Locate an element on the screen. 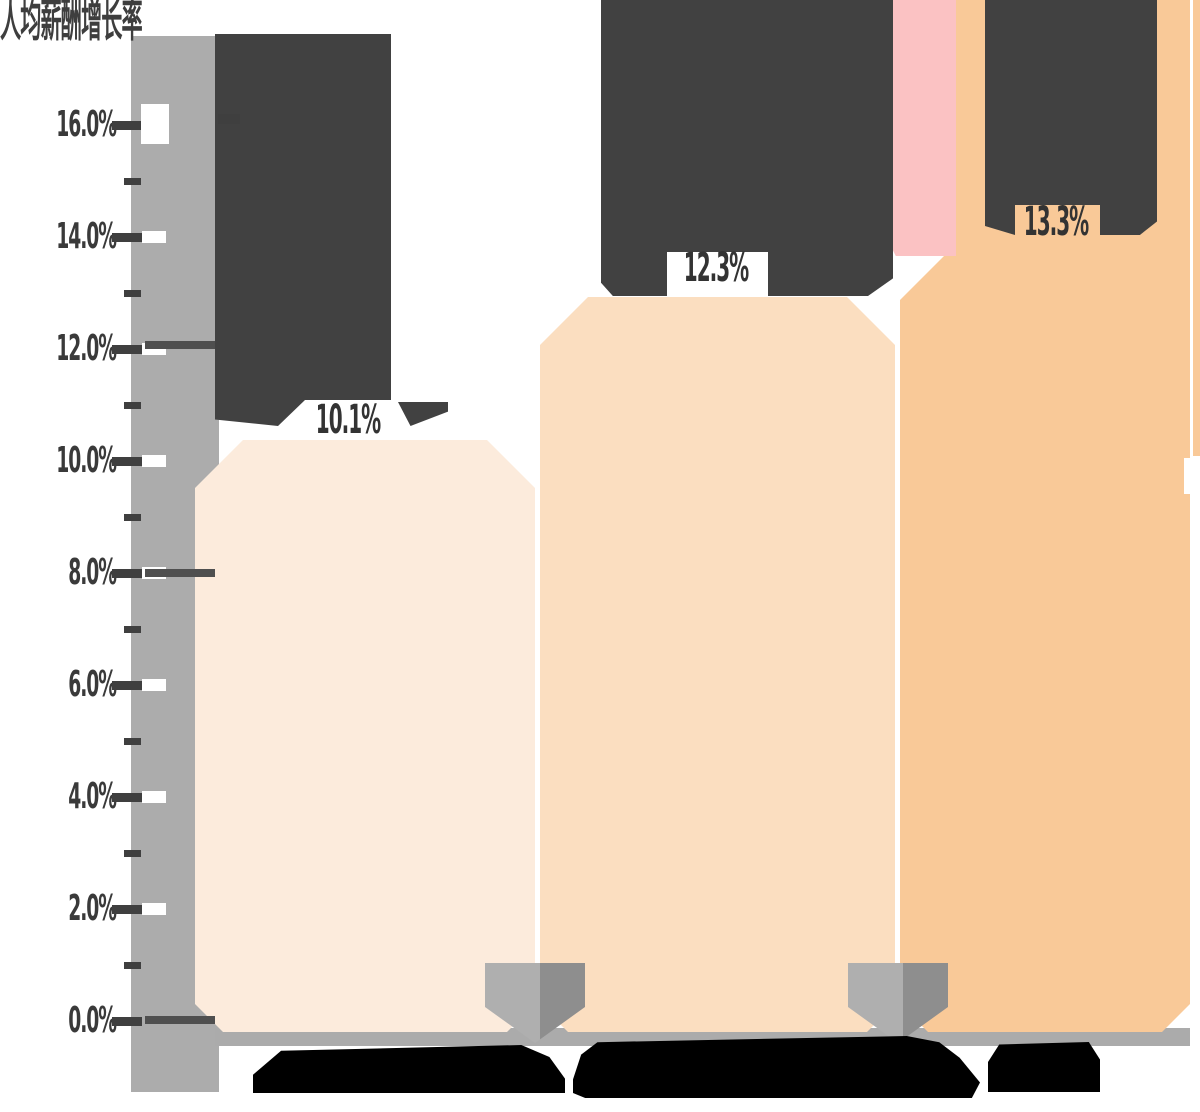 This screenshot has height=1112, width=1200. value-label-bar-2: 12.3% is located at coordinates (716, 268).